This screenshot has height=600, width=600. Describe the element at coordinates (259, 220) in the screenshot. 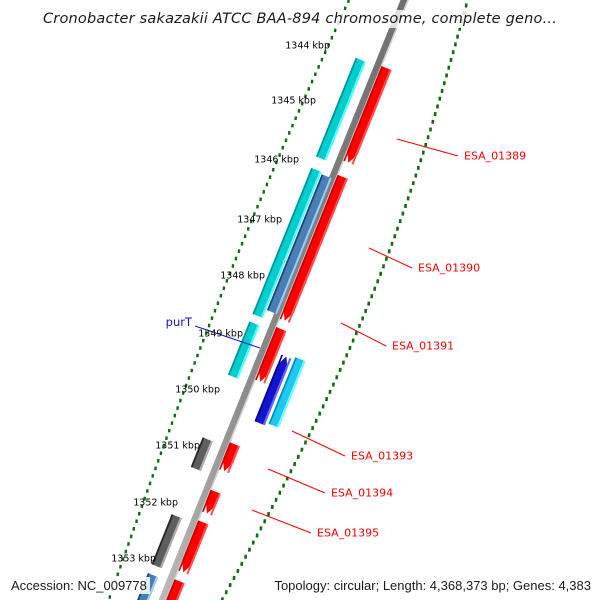

I see `ruler-tick-label: 1347 kbp` at that location.